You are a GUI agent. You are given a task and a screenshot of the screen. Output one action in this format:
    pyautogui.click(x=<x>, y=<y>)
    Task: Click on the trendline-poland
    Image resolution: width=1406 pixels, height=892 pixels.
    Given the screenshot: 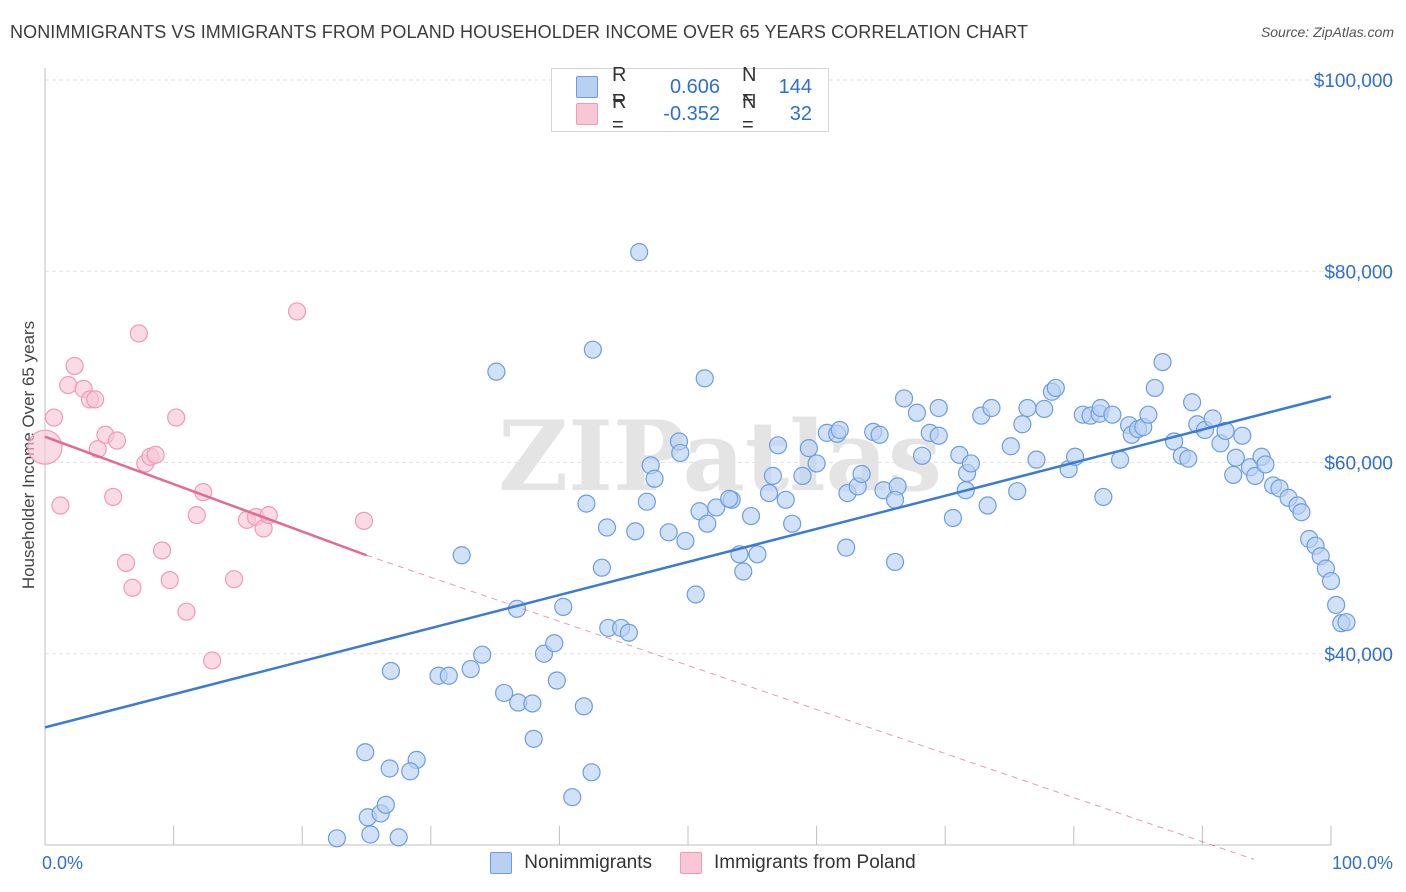 What is the action you would take?
    pyautogui.click(x=205, y=496)
    